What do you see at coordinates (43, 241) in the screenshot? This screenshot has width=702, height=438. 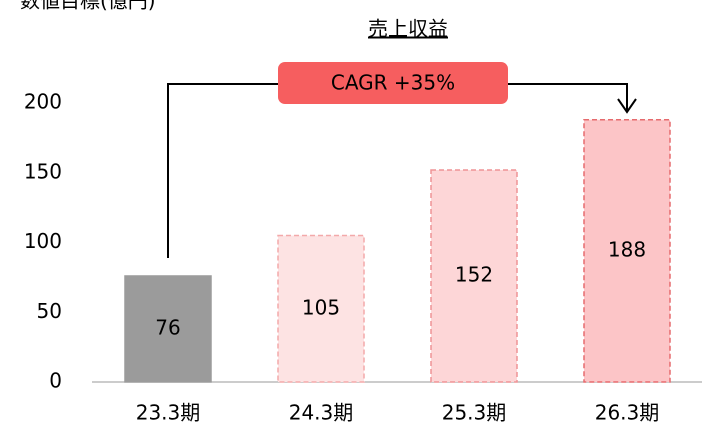 I see `y-tick-label: 100` at bounding box center [43, 241].